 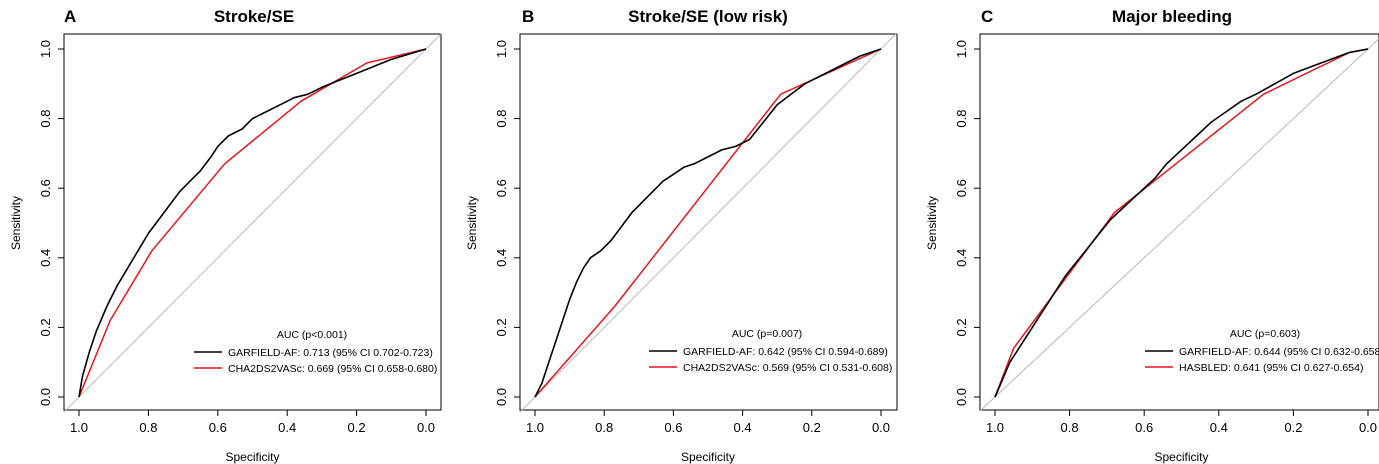 What do you see at coordinates (332, 369) in the screenshot?
I see `legend-entry: CHA2DS2VASc: 0.669 (95% CI 0.658-0.680)` at bounding box center [332, 369].